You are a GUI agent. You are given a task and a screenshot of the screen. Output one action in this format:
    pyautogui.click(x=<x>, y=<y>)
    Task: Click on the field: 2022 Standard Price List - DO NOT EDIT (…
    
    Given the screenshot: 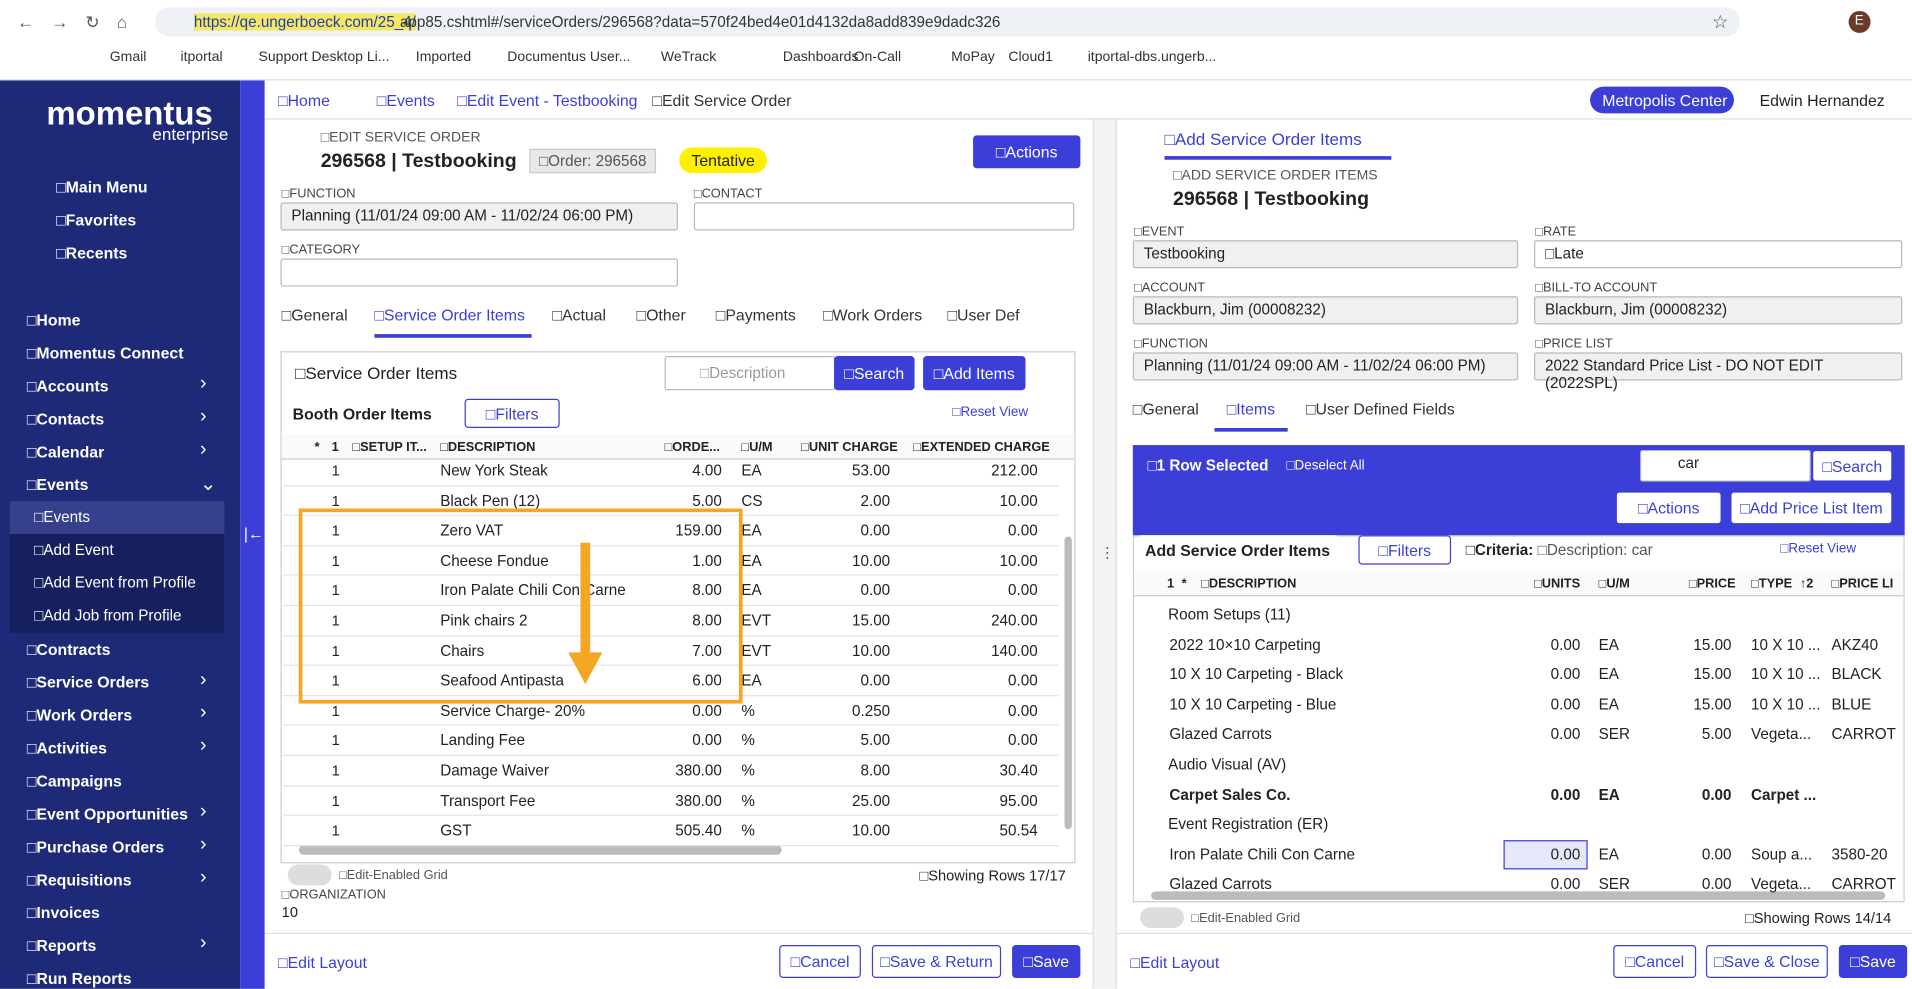 What is the action you would take?
    pyautogui.click(x=1718, y=371)
    